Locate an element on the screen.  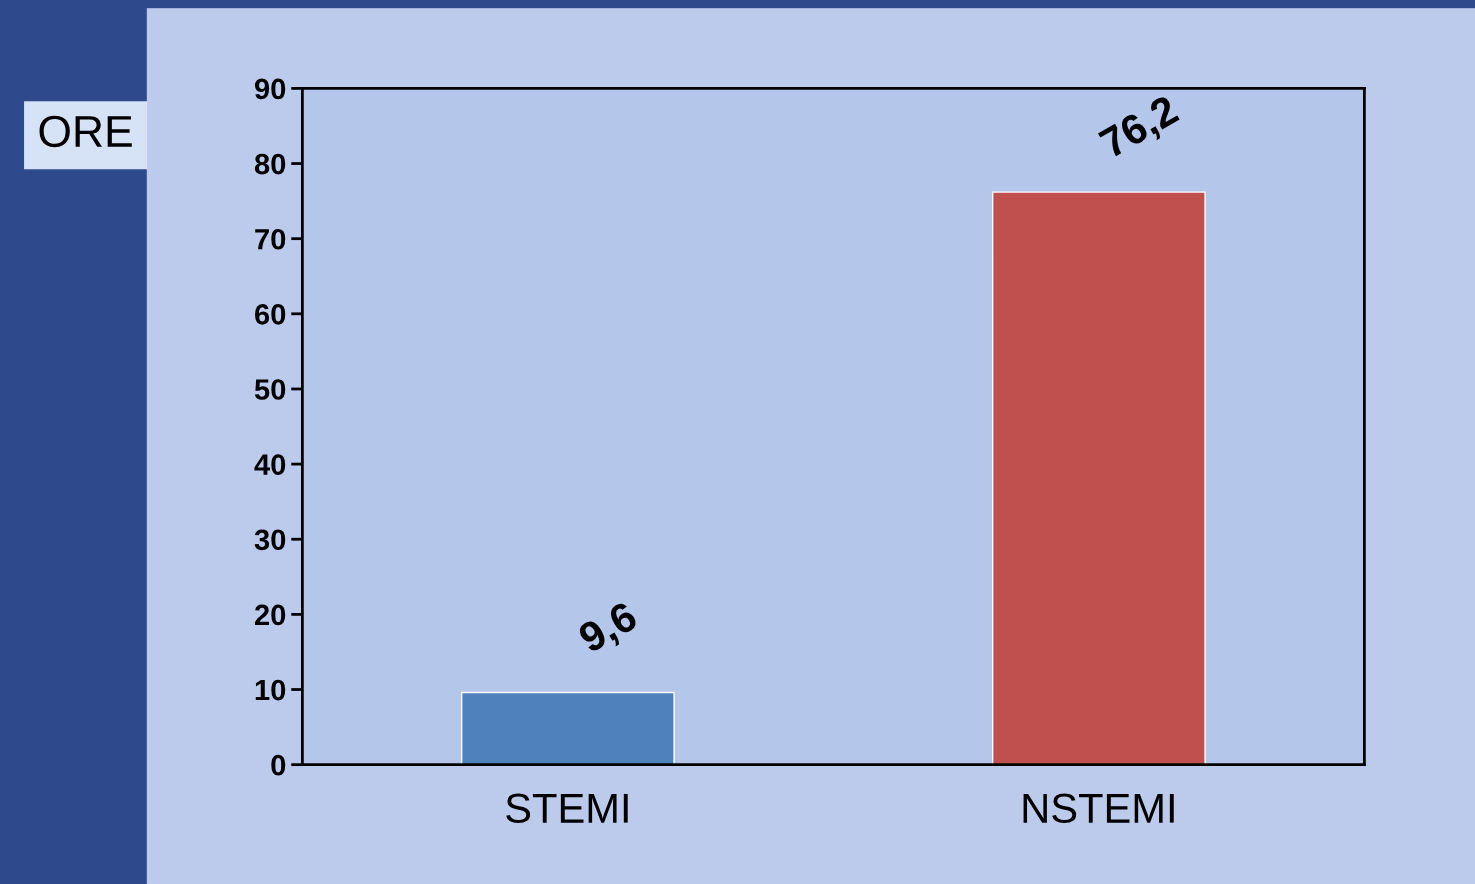
y-tick-label: 60 is located at coordinates (270, 314).